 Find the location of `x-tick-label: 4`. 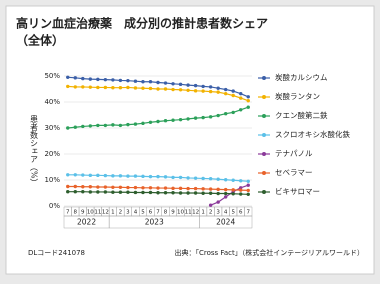

x-tick-label: 4 is located at coordinates (136, 213).